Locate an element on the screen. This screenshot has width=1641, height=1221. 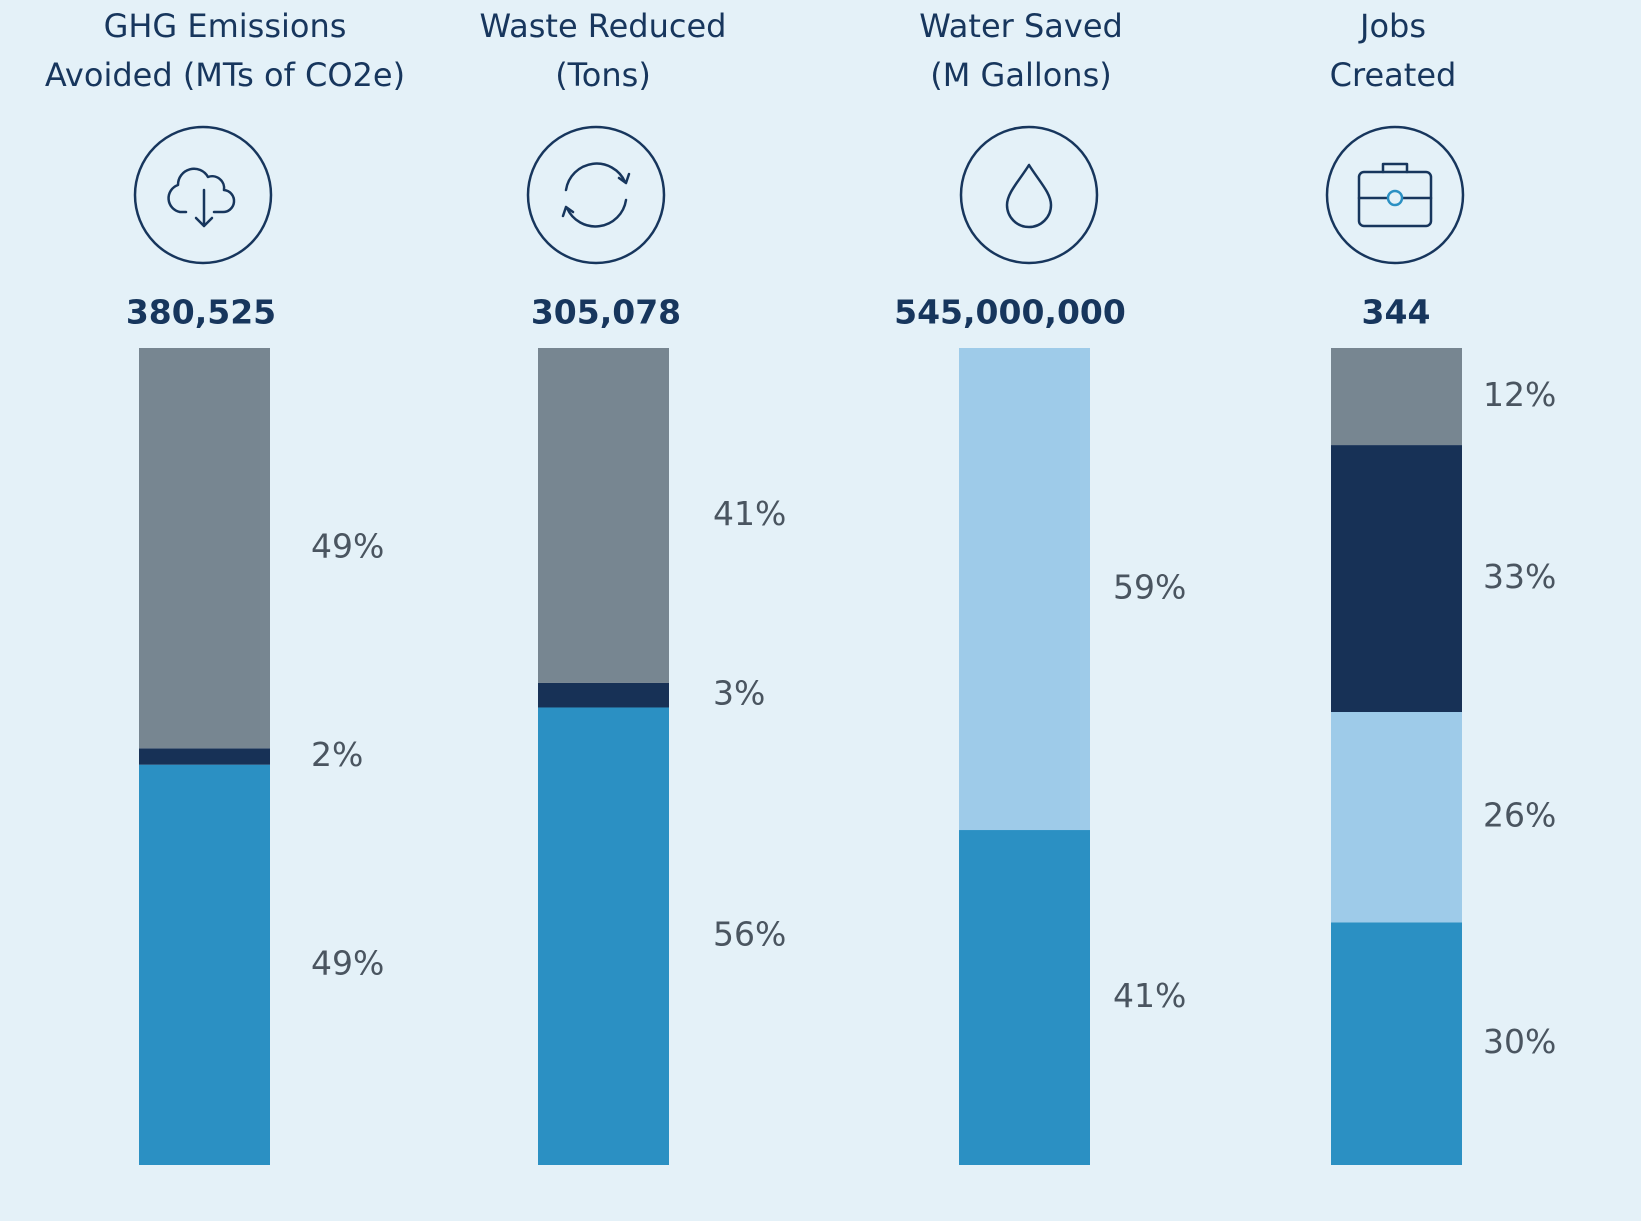
icon-drop is located at coordinates (1029, 195).